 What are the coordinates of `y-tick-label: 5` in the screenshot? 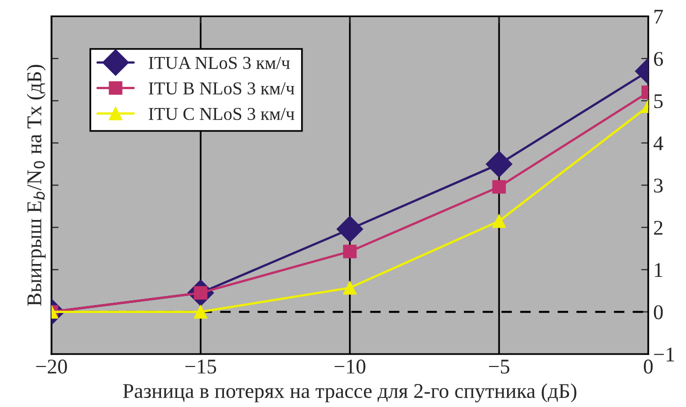 It's located at (658, 101).